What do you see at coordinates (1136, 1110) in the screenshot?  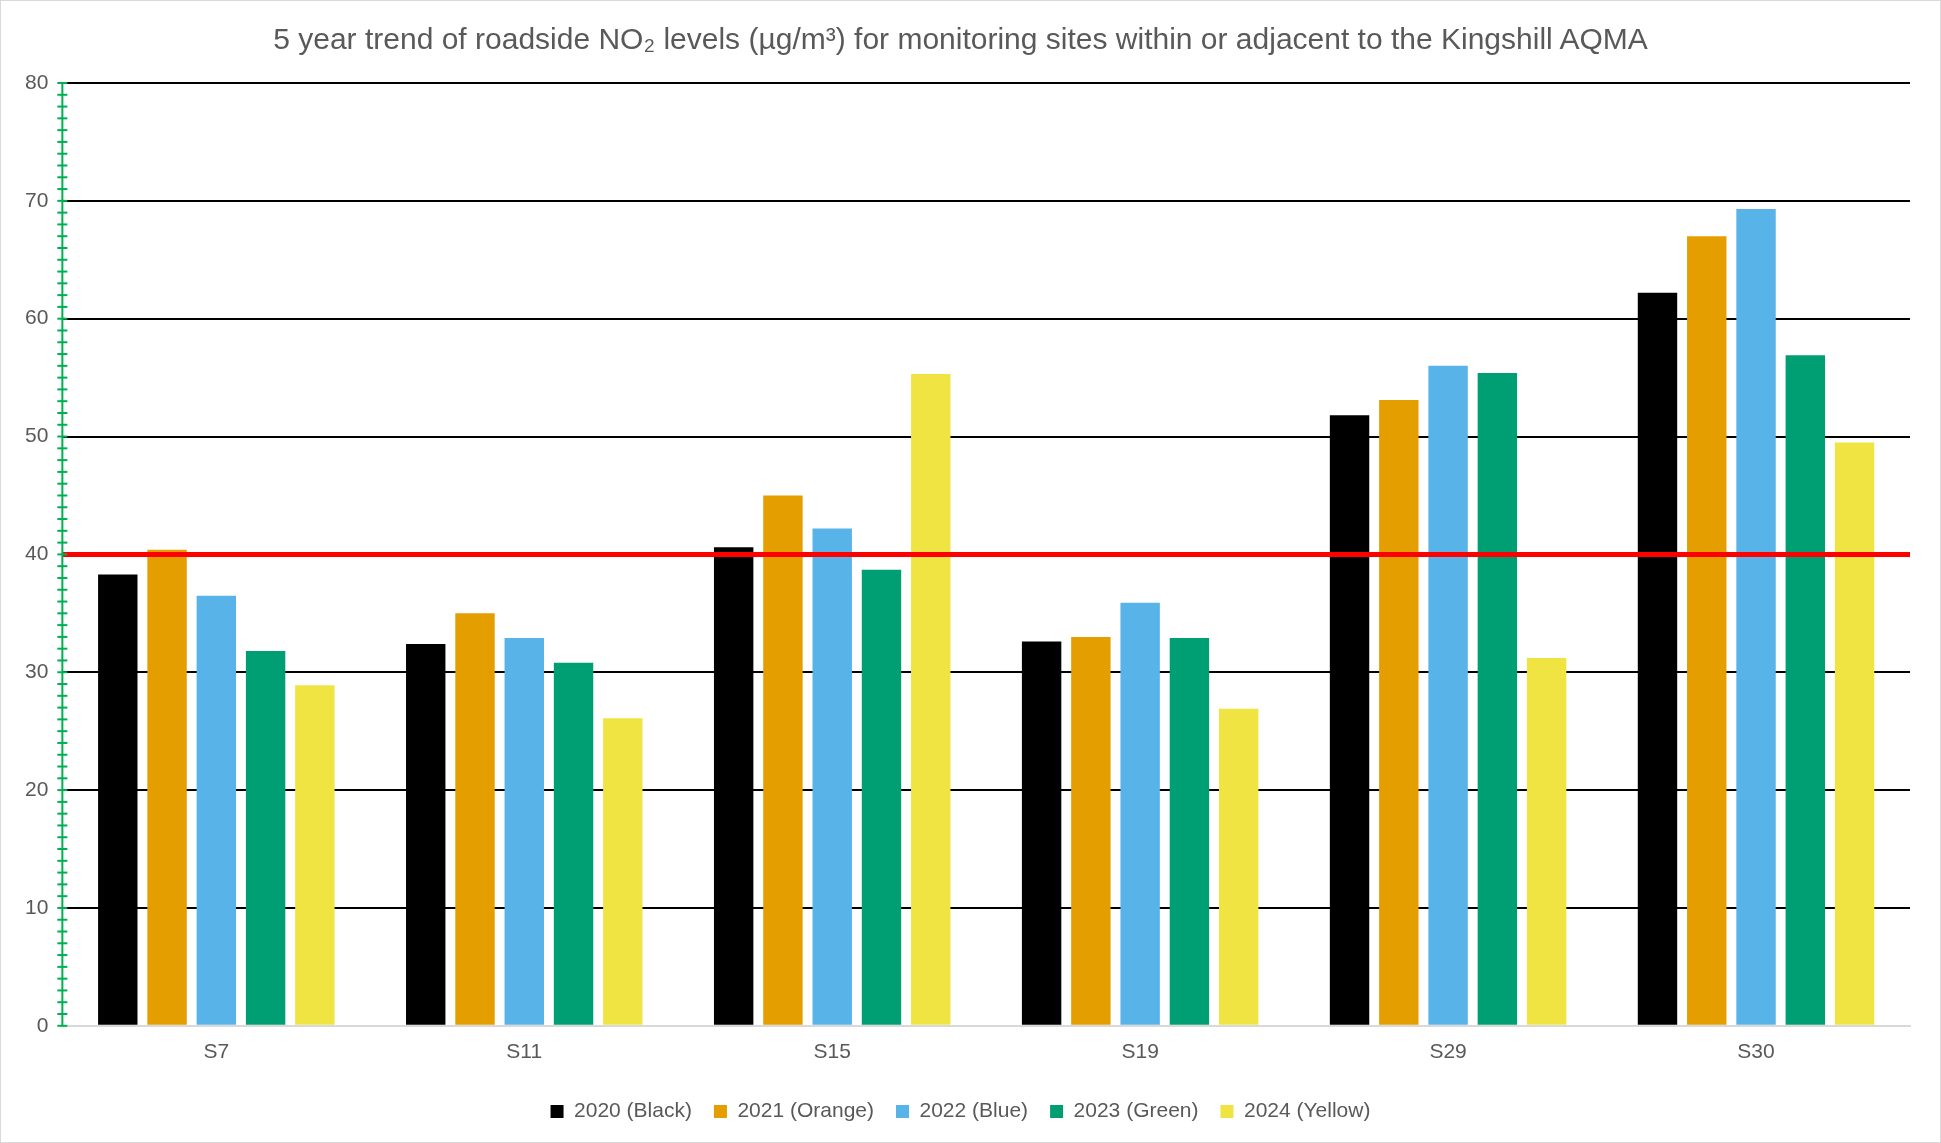 I see `legend-label: 2023 (Green)` at bounding box center [1136, 1110].